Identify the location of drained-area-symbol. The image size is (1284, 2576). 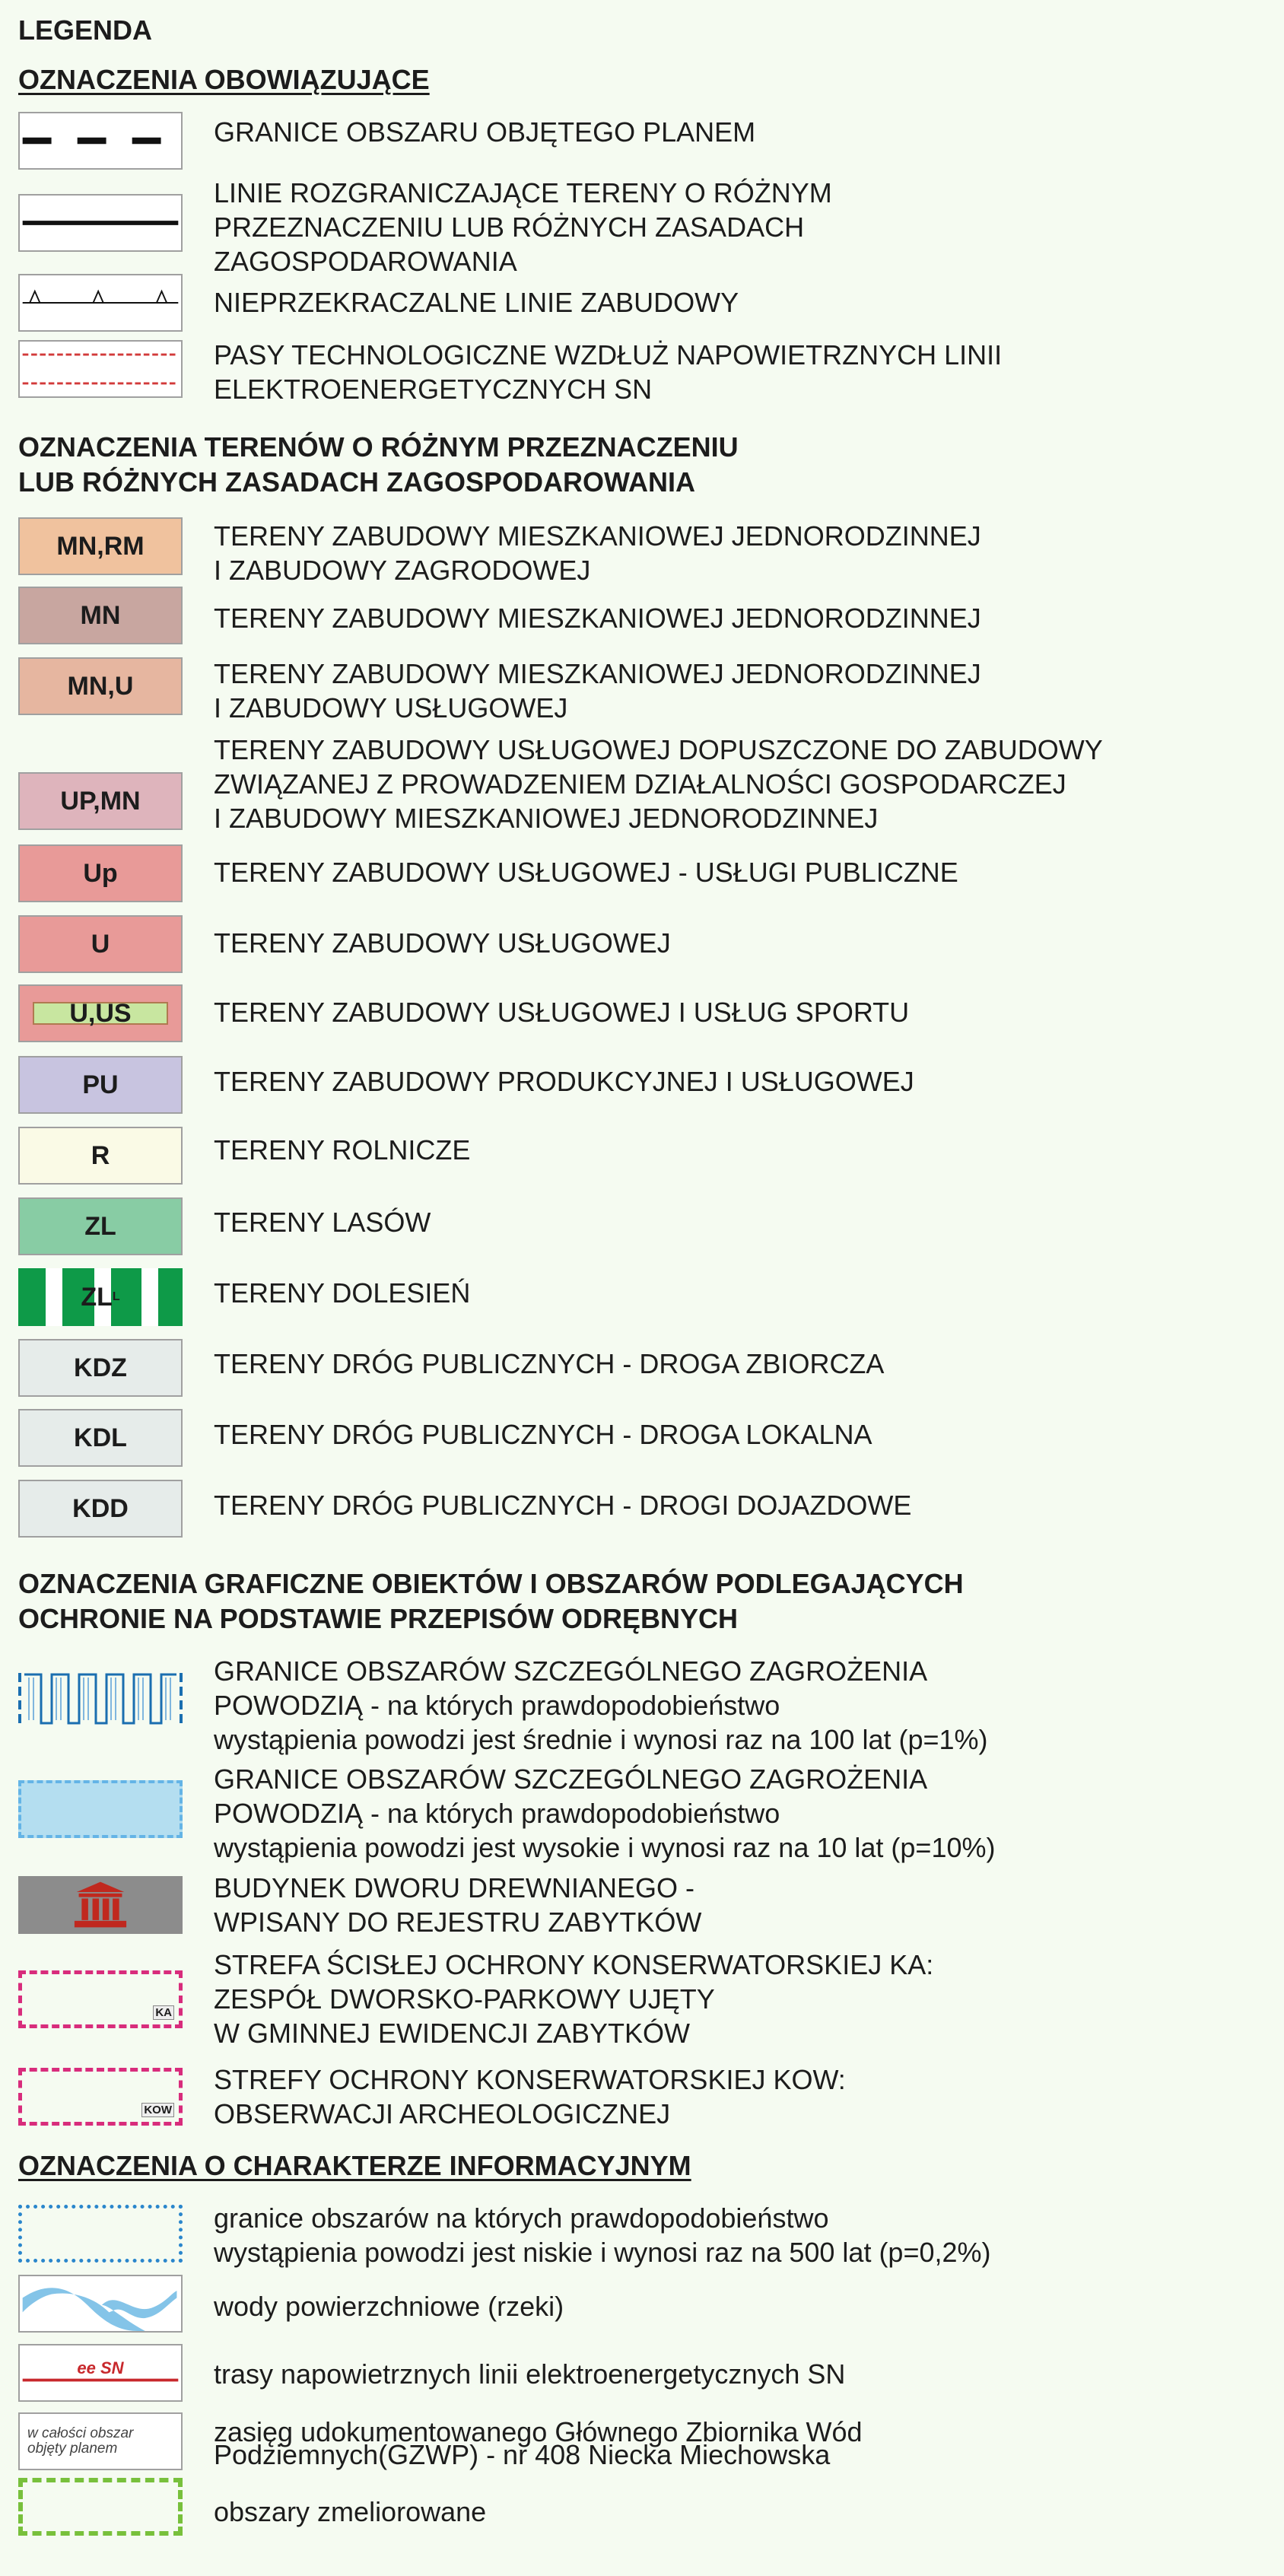
(100, 2507).